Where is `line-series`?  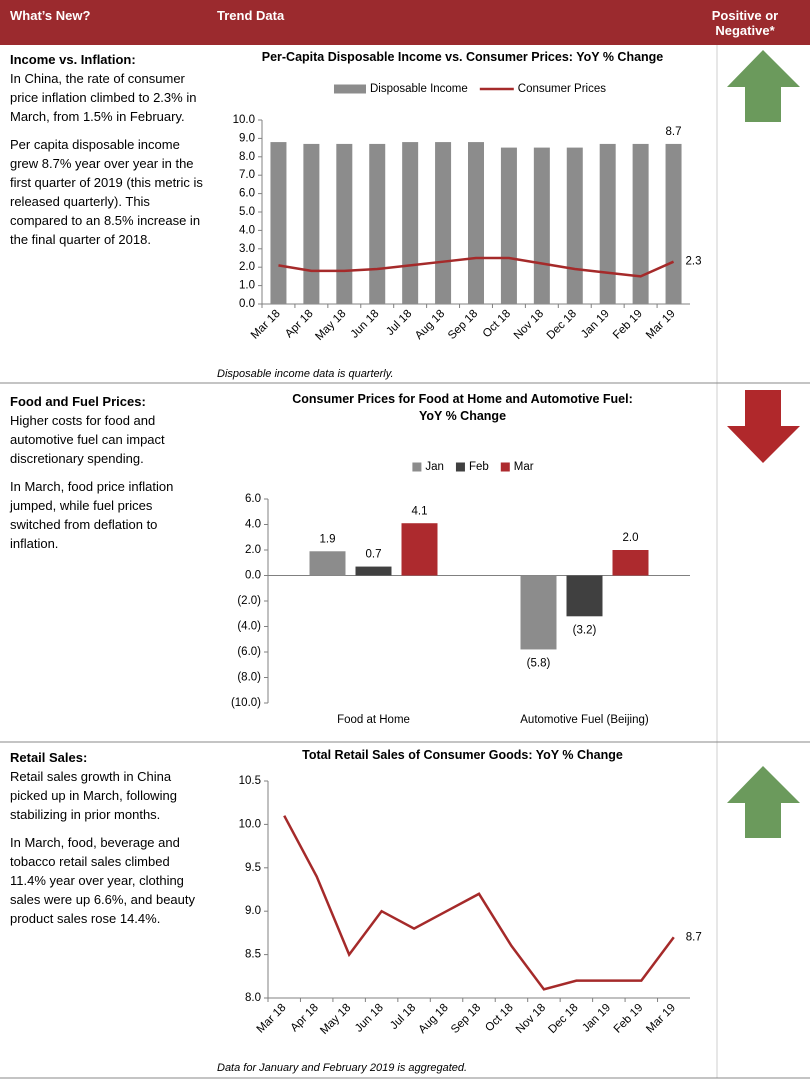
line-series is located at coordinates (476, 267).